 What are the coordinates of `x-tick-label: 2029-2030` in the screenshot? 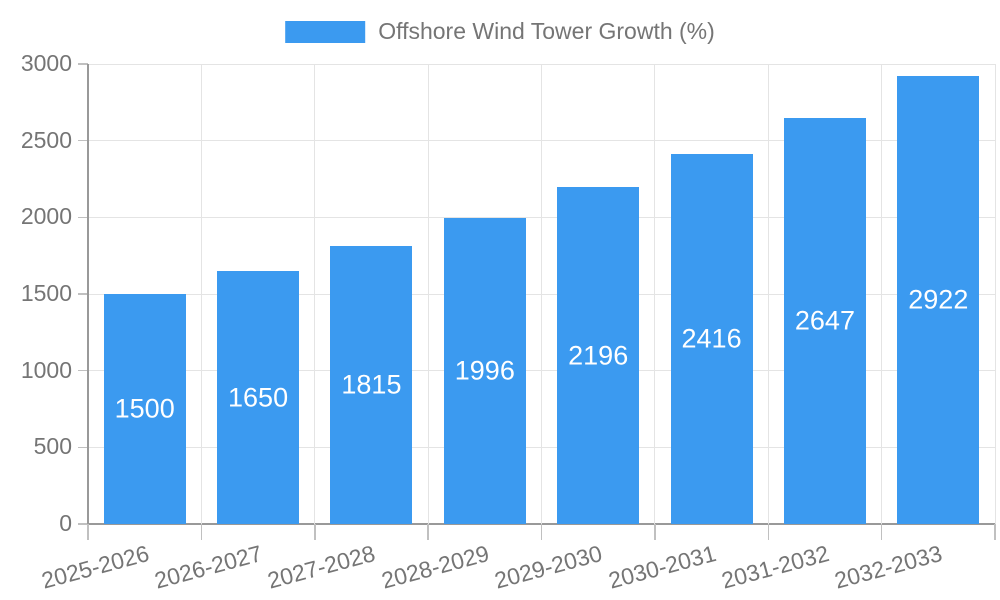 It's located at (548, 567).